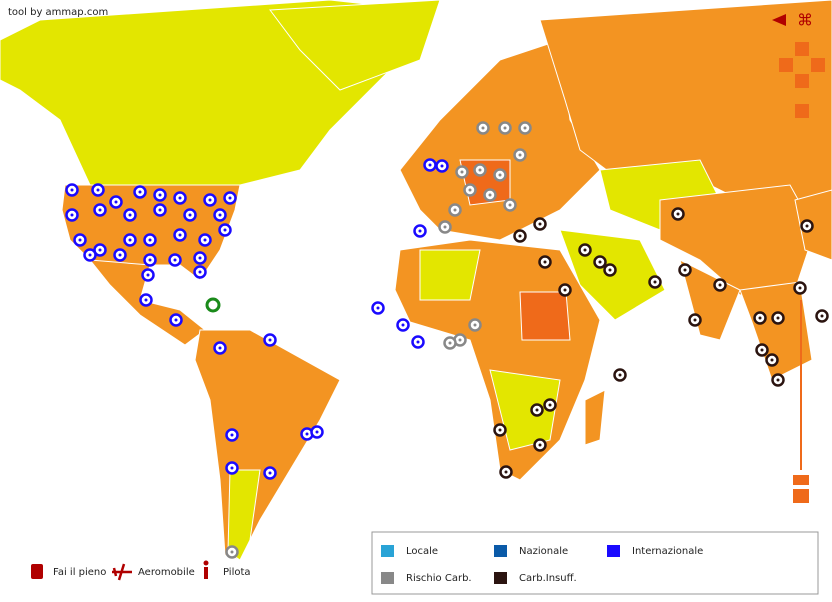 Image resolution: width=832 pixels, height=602 pixels. What do you see at coordinates (595, 417) in the screenshot?
I see `madagascar` at bounding box center [595, 417].